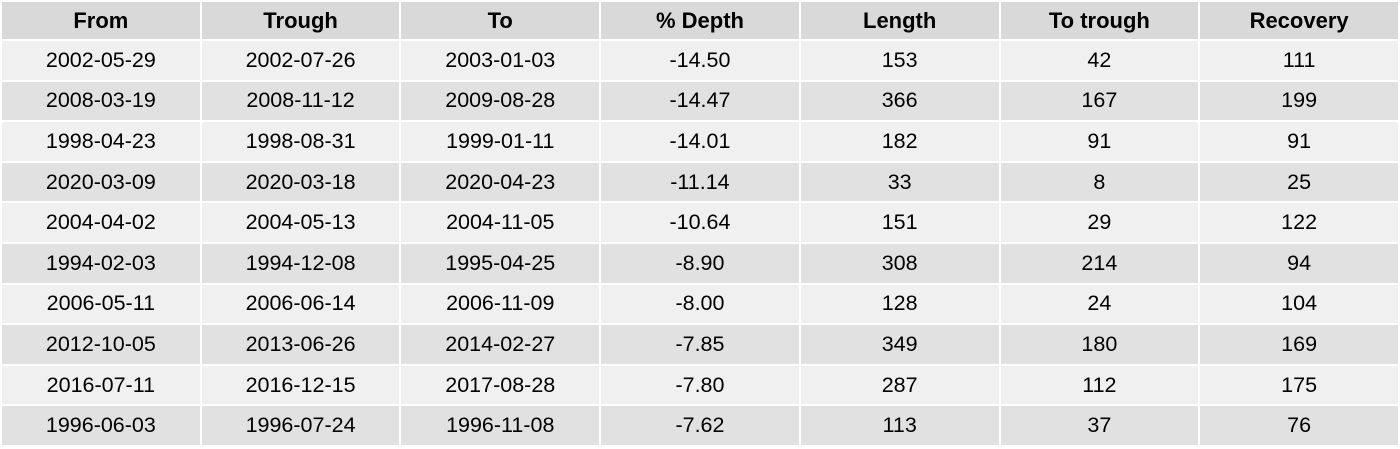 Image resolution: width=1400 pixels, height=449 pixels. Describe the element at coordinates (1299, 20) in the screenshot. I see `header-recovery: Recovery` at that location.